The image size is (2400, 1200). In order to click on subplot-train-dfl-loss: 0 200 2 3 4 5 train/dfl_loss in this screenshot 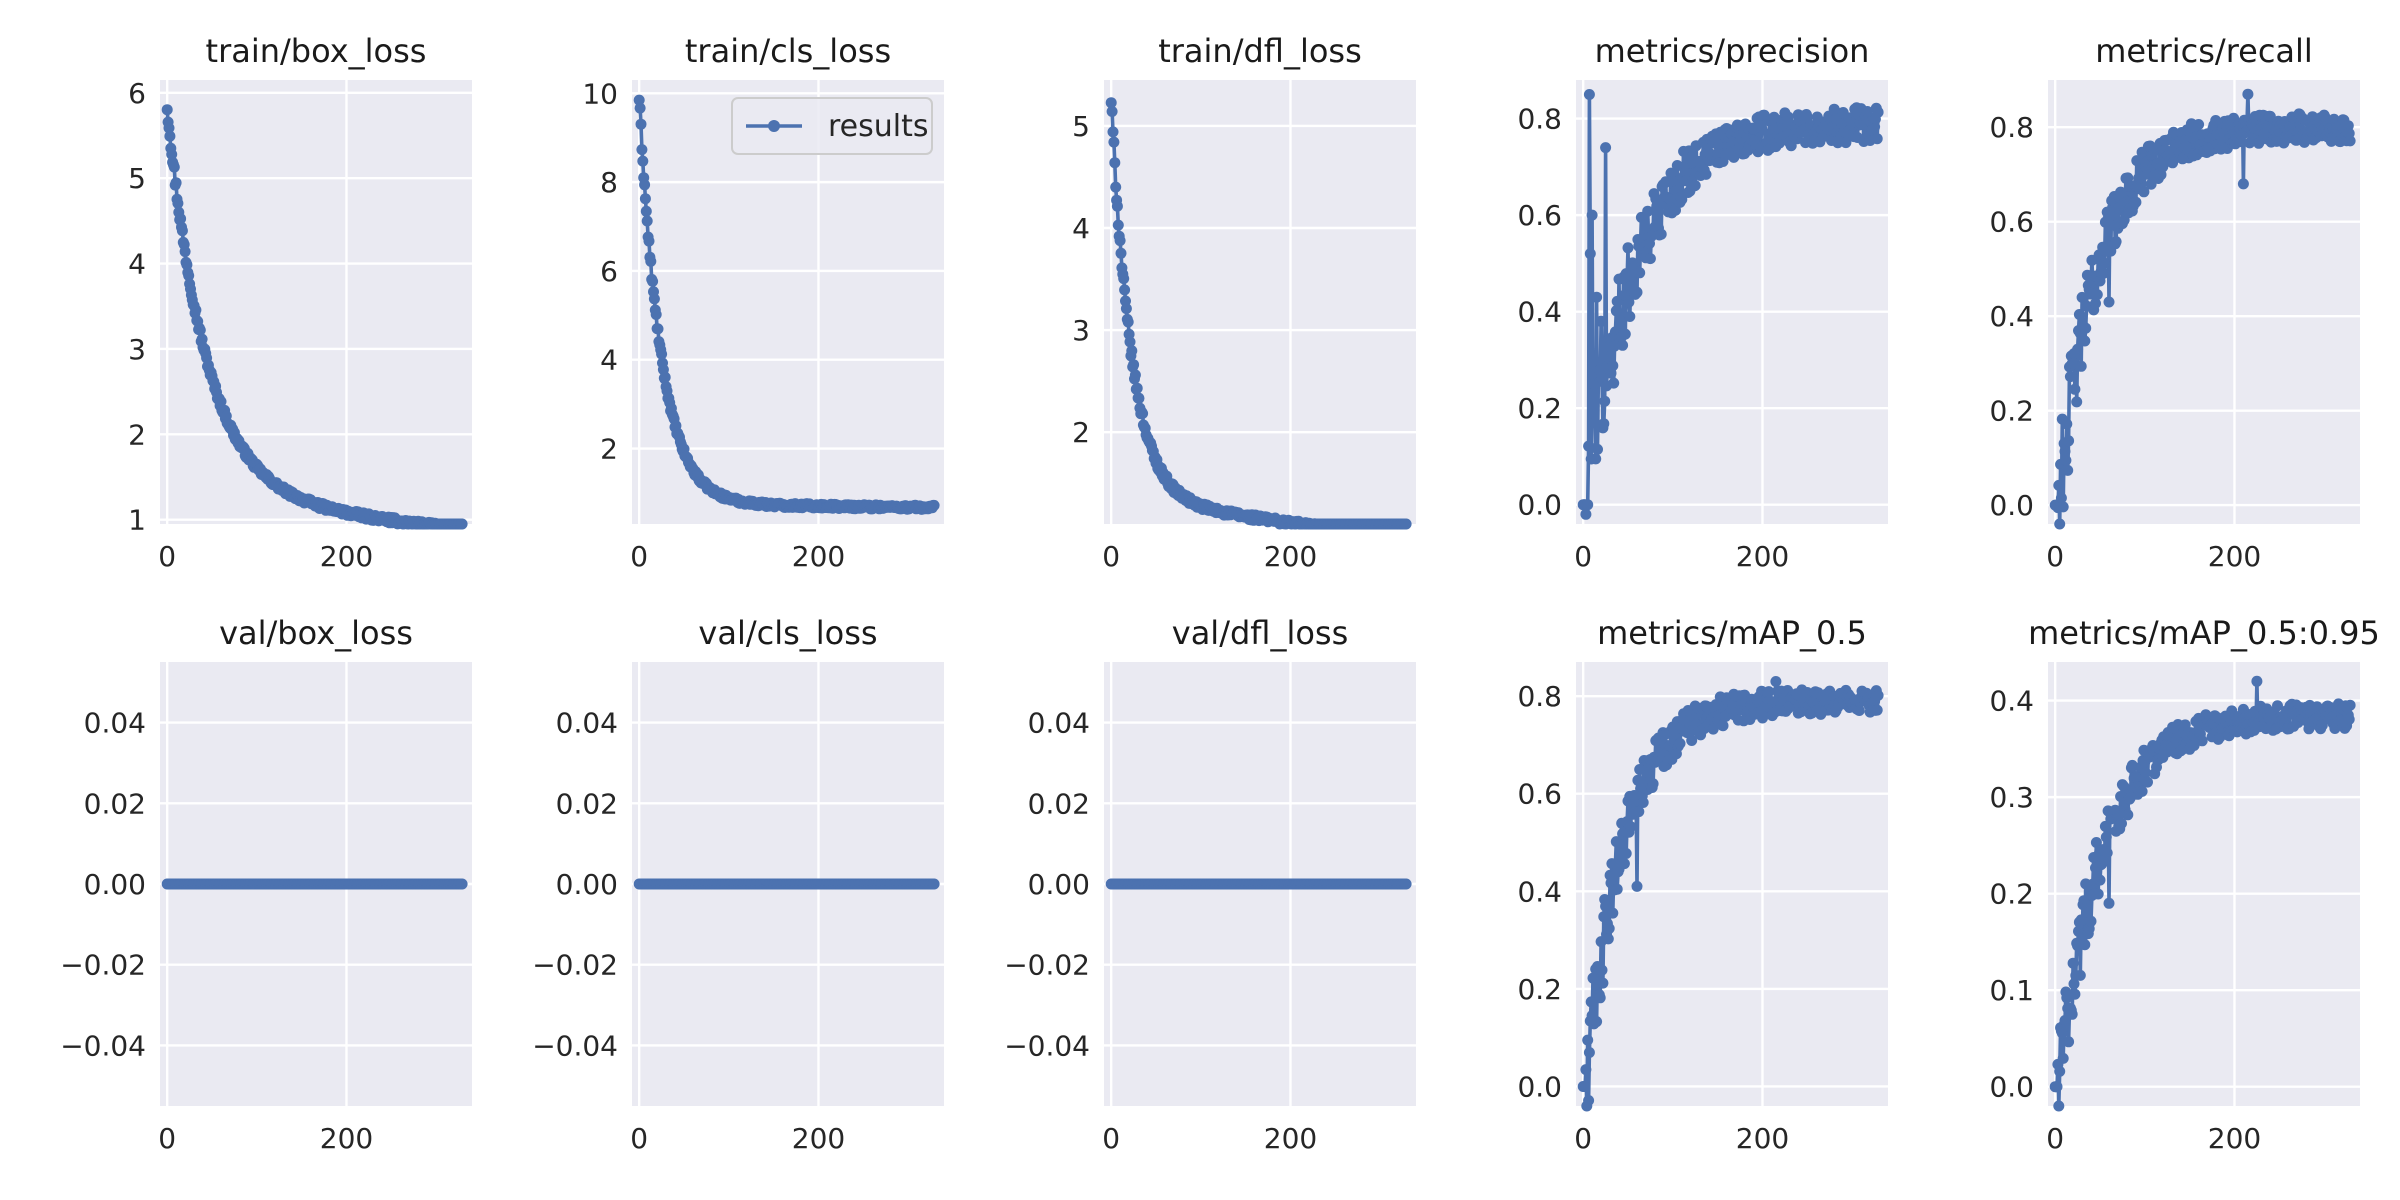, I will do `click(1244, 302)`.